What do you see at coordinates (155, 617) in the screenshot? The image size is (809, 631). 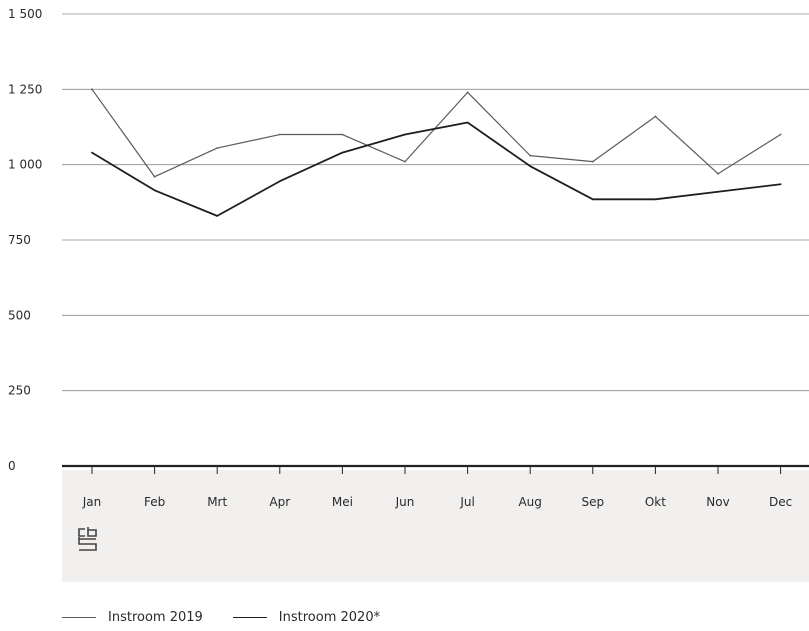 I see `legend-label-2019: Instroom 2019` at bounding box center [155, 617].